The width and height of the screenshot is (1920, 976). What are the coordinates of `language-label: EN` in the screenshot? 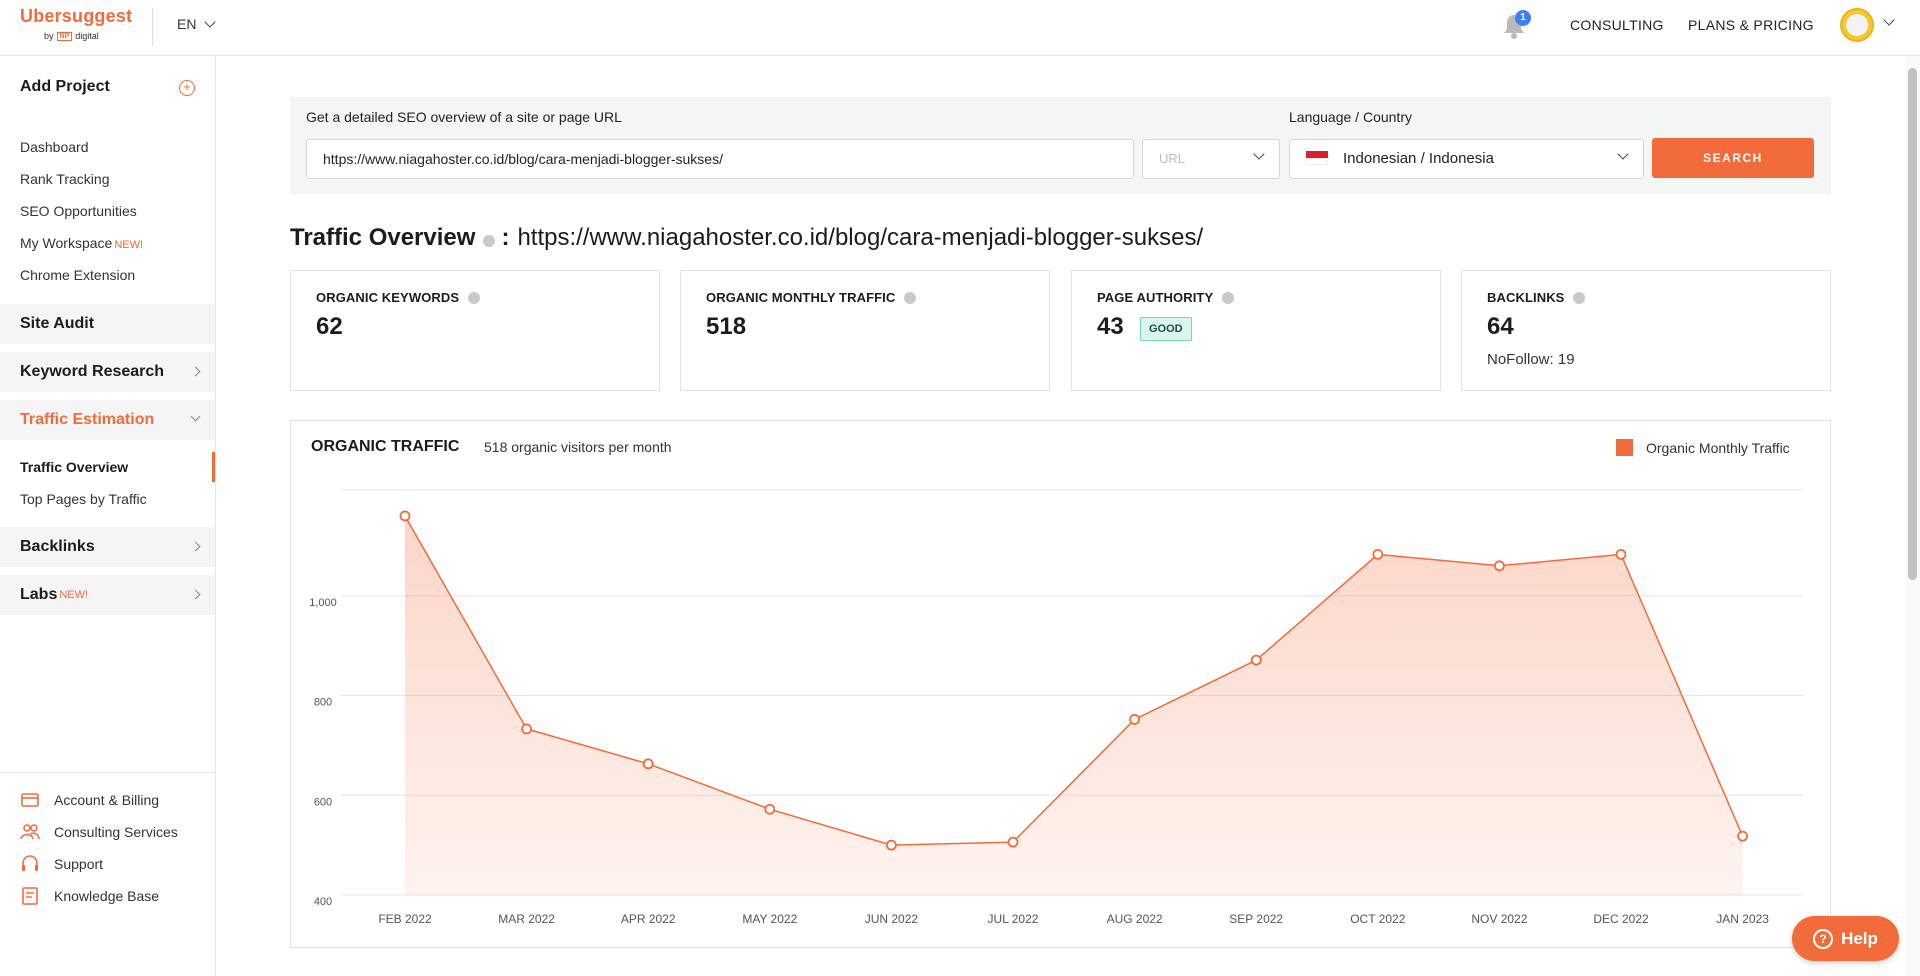 It's located at (187, 24).